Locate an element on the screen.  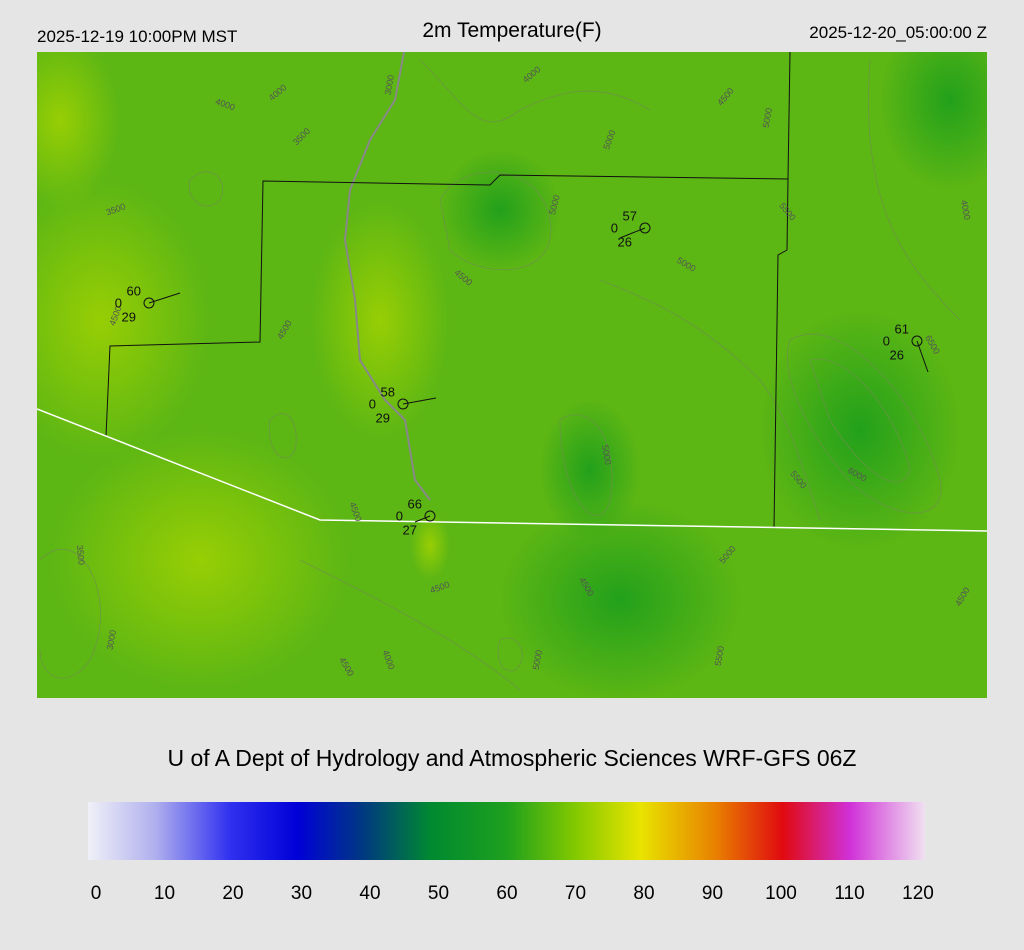
contour-label: 4000 is located at coordinates (965, 209).